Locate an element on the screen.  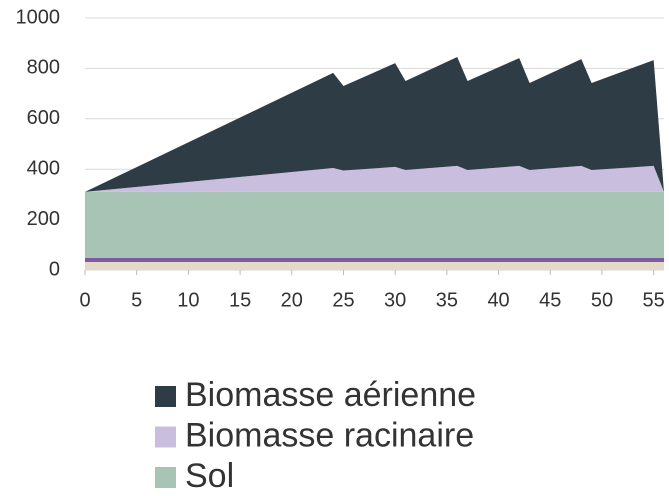
legend-label: Biomasse racinaire is located at coordinates (329, 435).